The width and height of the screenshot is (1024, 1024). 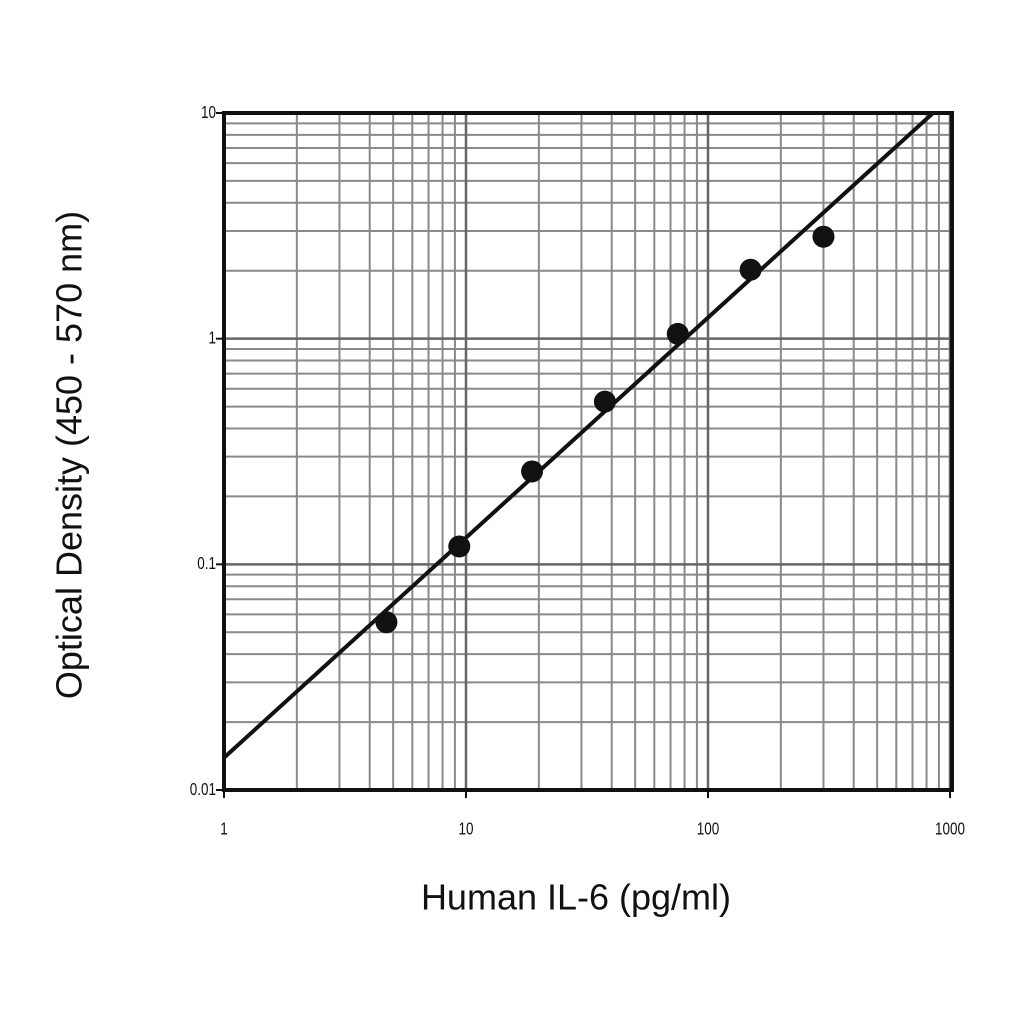 I want to click on y-tick-label: 1, so click(x=212, y=338).